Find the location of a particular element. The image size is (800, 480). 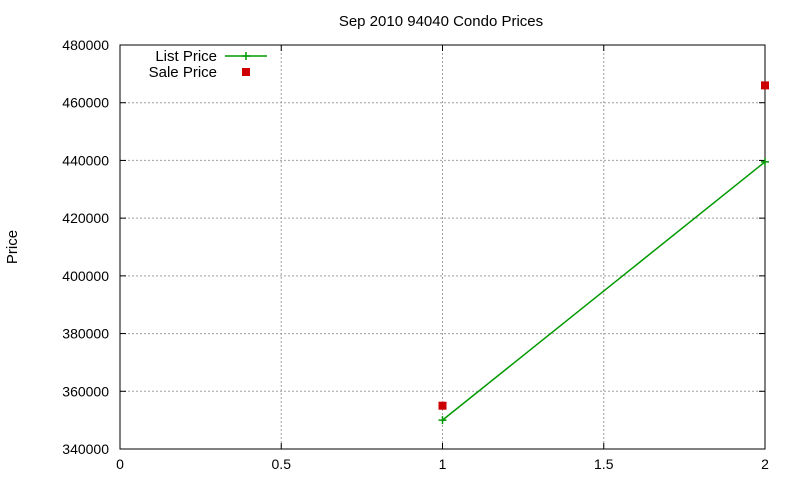

chart-title: Sep 2010 94040 Condo Prices is located at coordinates (441, 21).